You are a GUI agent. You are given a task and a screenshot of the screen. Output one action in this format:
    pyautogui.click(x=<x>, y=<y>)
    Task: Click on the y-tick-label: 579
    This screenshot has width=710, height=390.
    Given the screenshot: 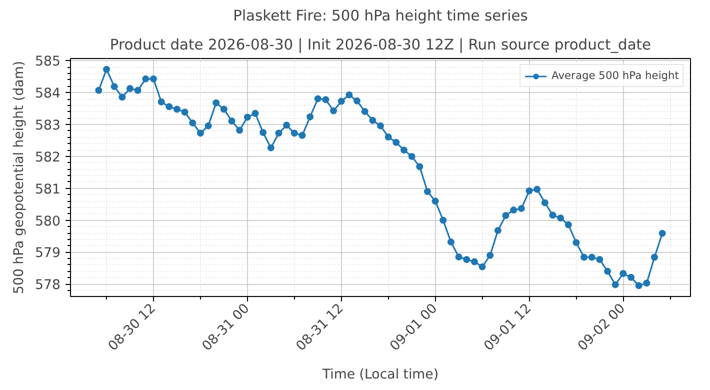 What is the action you would take?
    pyautogui.click(x=48, y=254)
    